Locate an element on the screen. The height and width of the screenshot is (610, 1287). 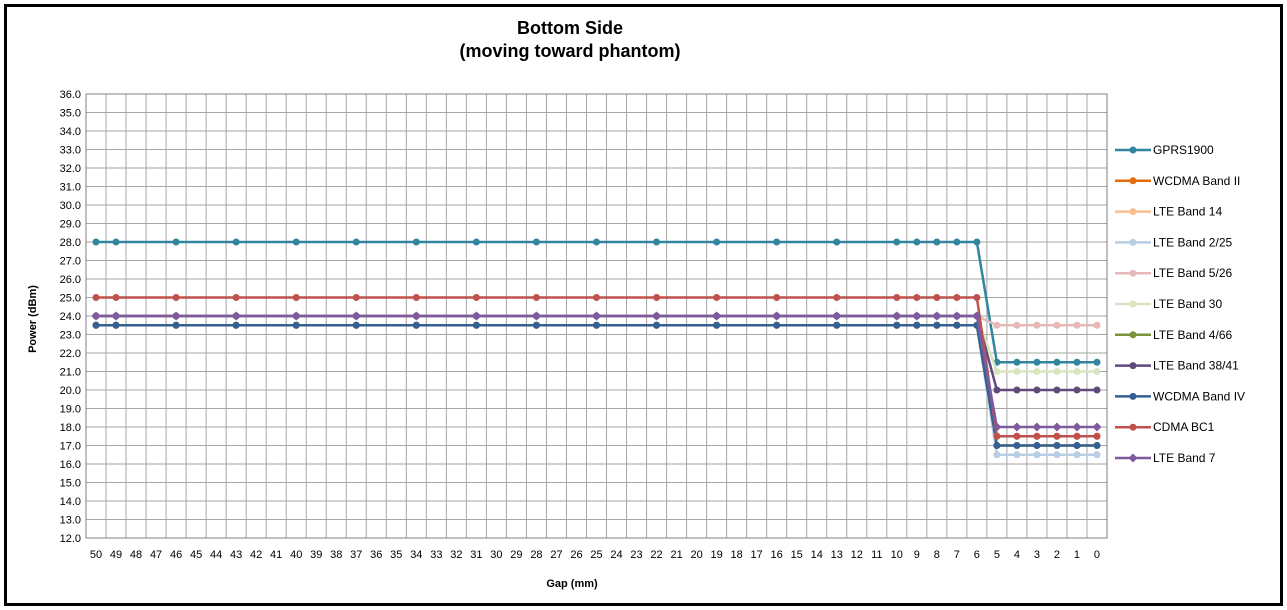
y-tick-label: 31.0 is located at coordinates (70, 188).